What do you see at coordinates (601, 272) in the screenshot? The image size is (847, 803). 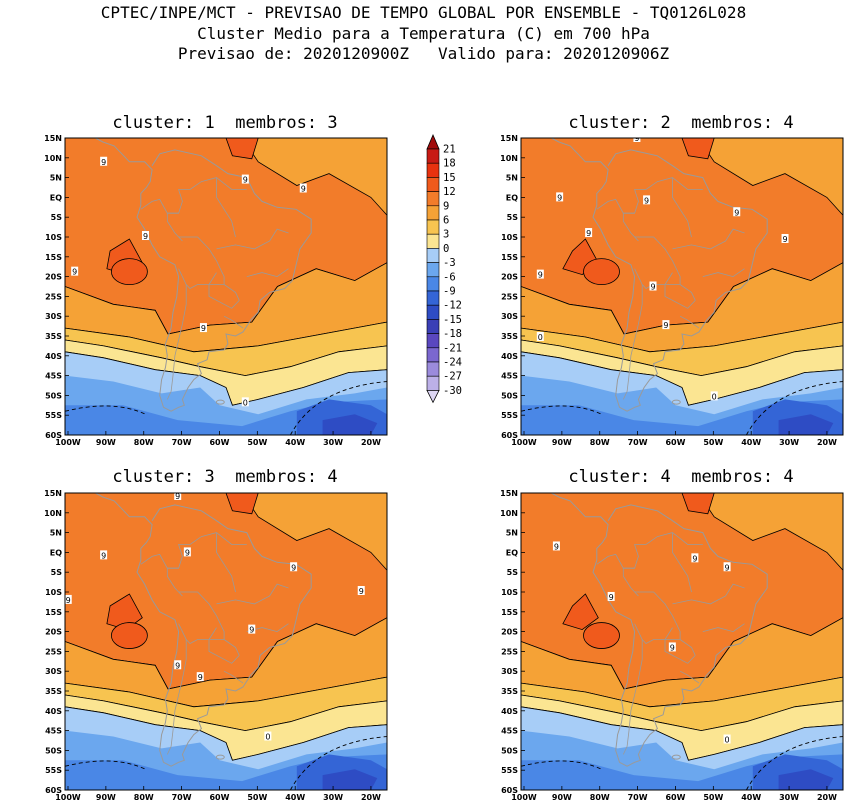 I see `warm-core` at bounding box center [601, 272].